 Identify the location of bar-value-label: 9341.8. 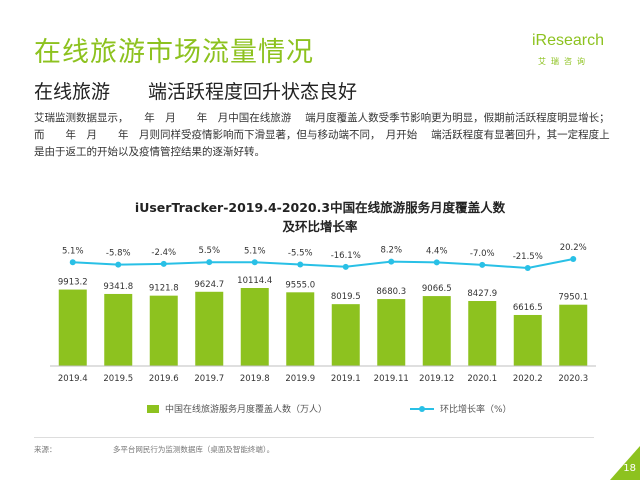
(118, 287).